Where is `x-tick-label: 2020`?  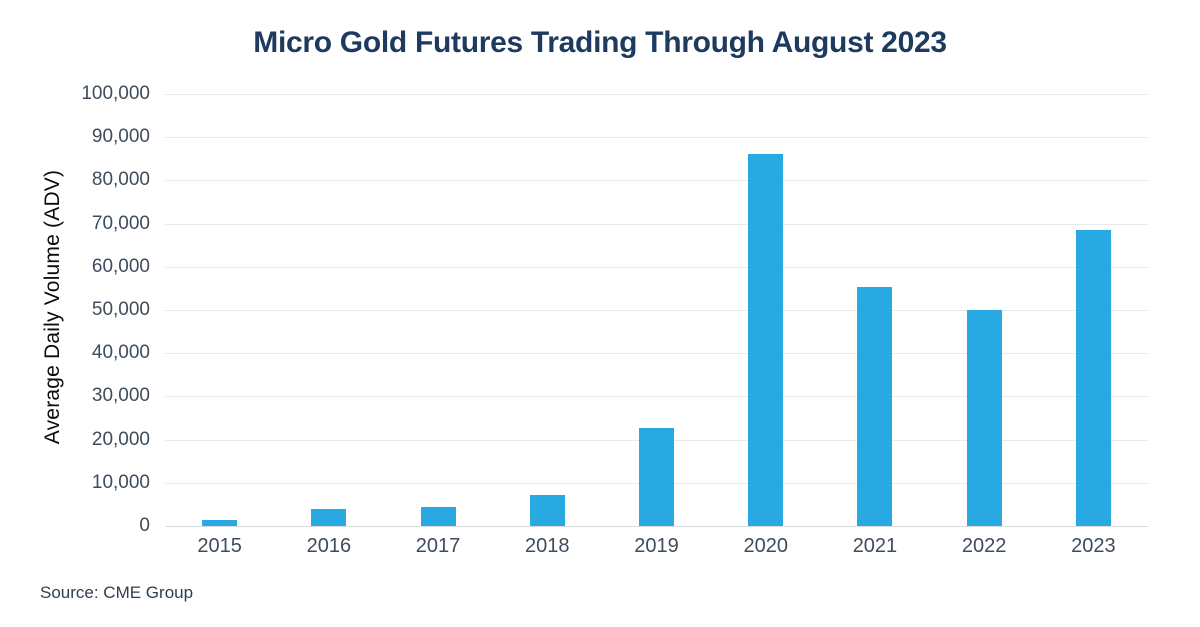
x-tick-label: 2020 is located at coordinates (765, 546).